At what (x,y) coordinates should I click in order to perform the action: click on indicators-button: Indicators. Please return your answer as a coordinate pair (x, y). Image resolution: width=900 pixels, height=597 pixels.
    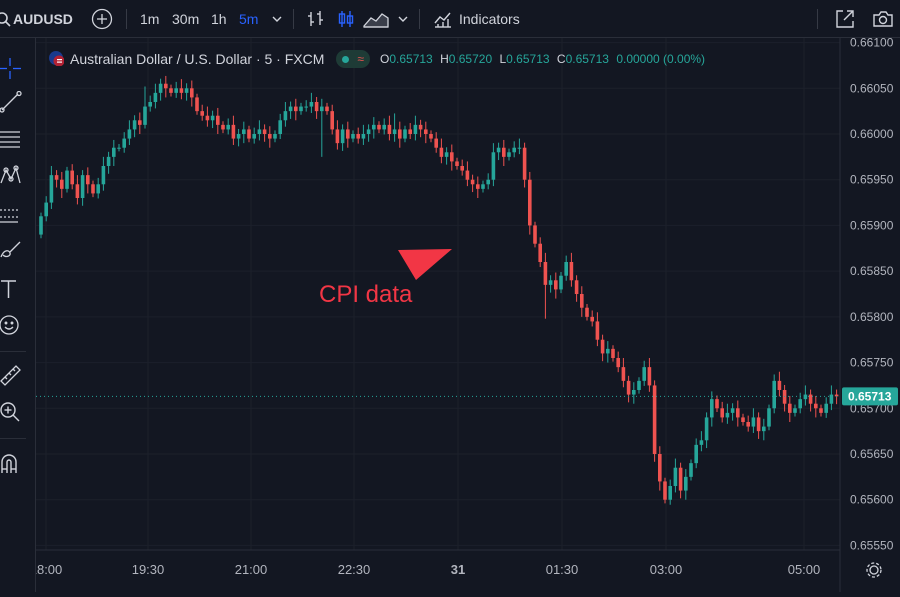
    Looking at the image, I should click on (476, 19).